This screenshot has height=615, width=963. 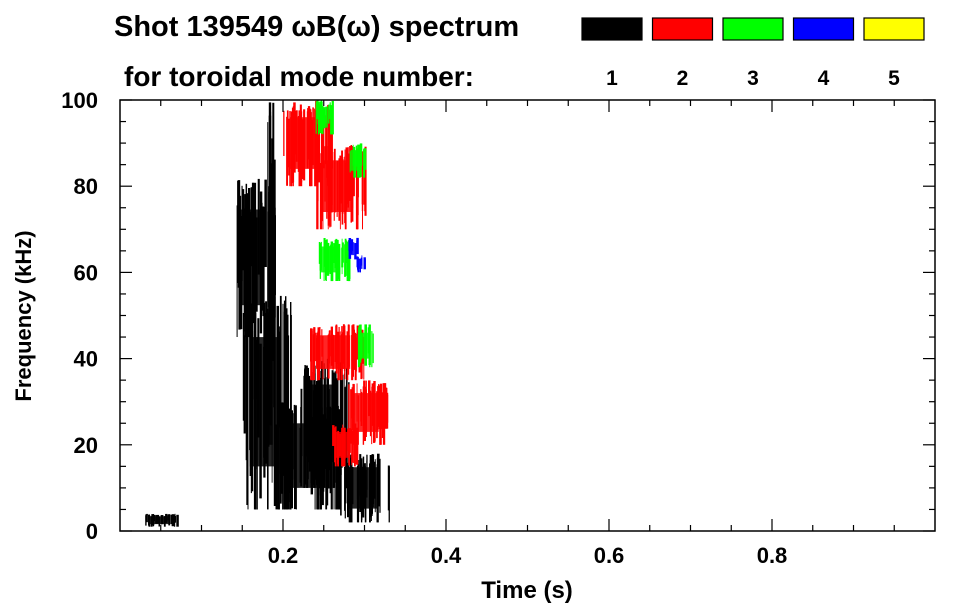 What do you see at coordinates (612, 78) in the screenshot?
I see `legend-label-mode-1: 1` at bounding box center [612, 78].